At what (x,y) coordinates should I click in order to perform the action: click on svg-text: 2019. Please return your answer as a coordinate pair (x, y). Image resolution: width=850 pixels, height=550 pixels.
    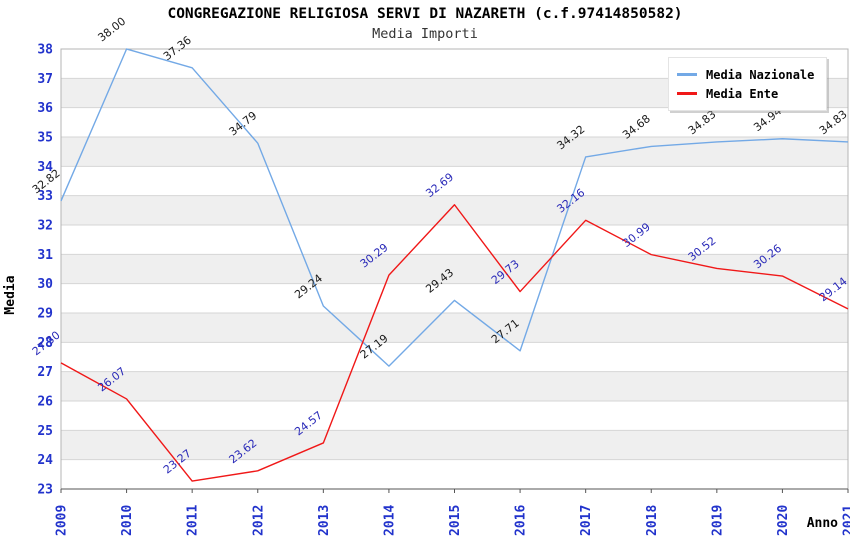
    Looking at the image, I should click on (717, 520).